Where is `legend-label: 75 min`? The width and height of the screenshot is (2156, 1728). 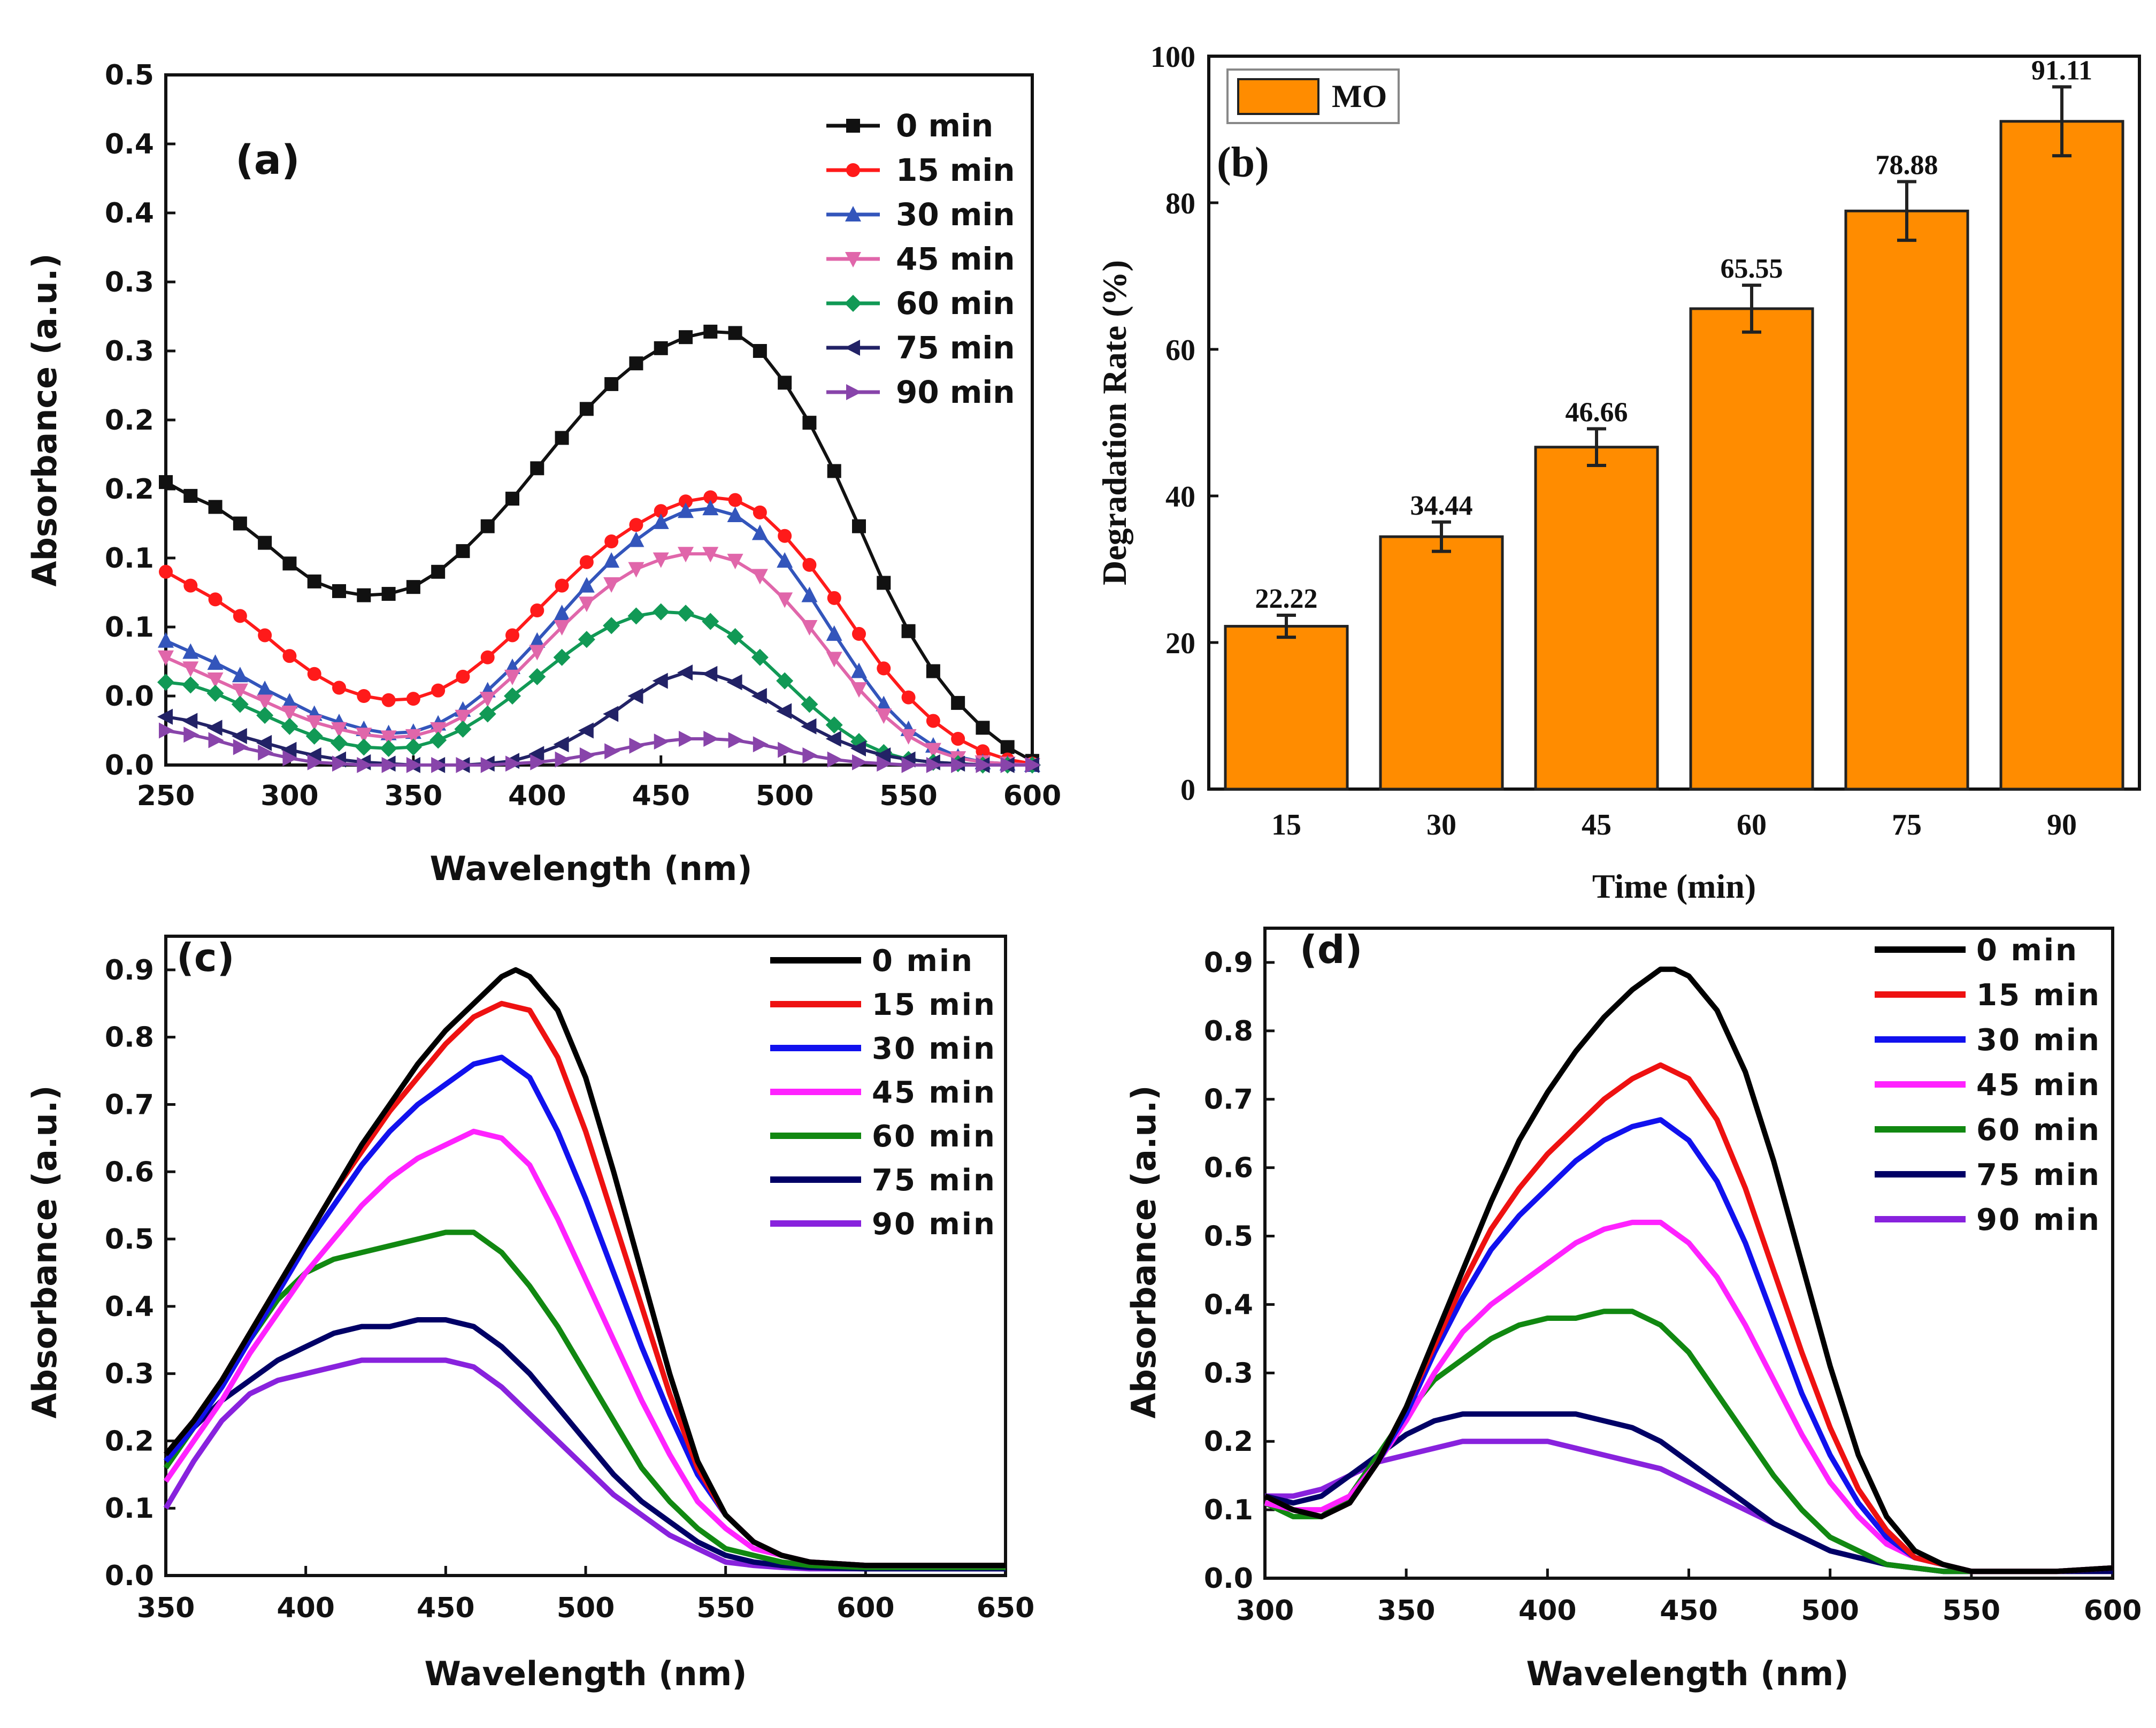 legend-label: 75 min is located at coordinates (955, 348).